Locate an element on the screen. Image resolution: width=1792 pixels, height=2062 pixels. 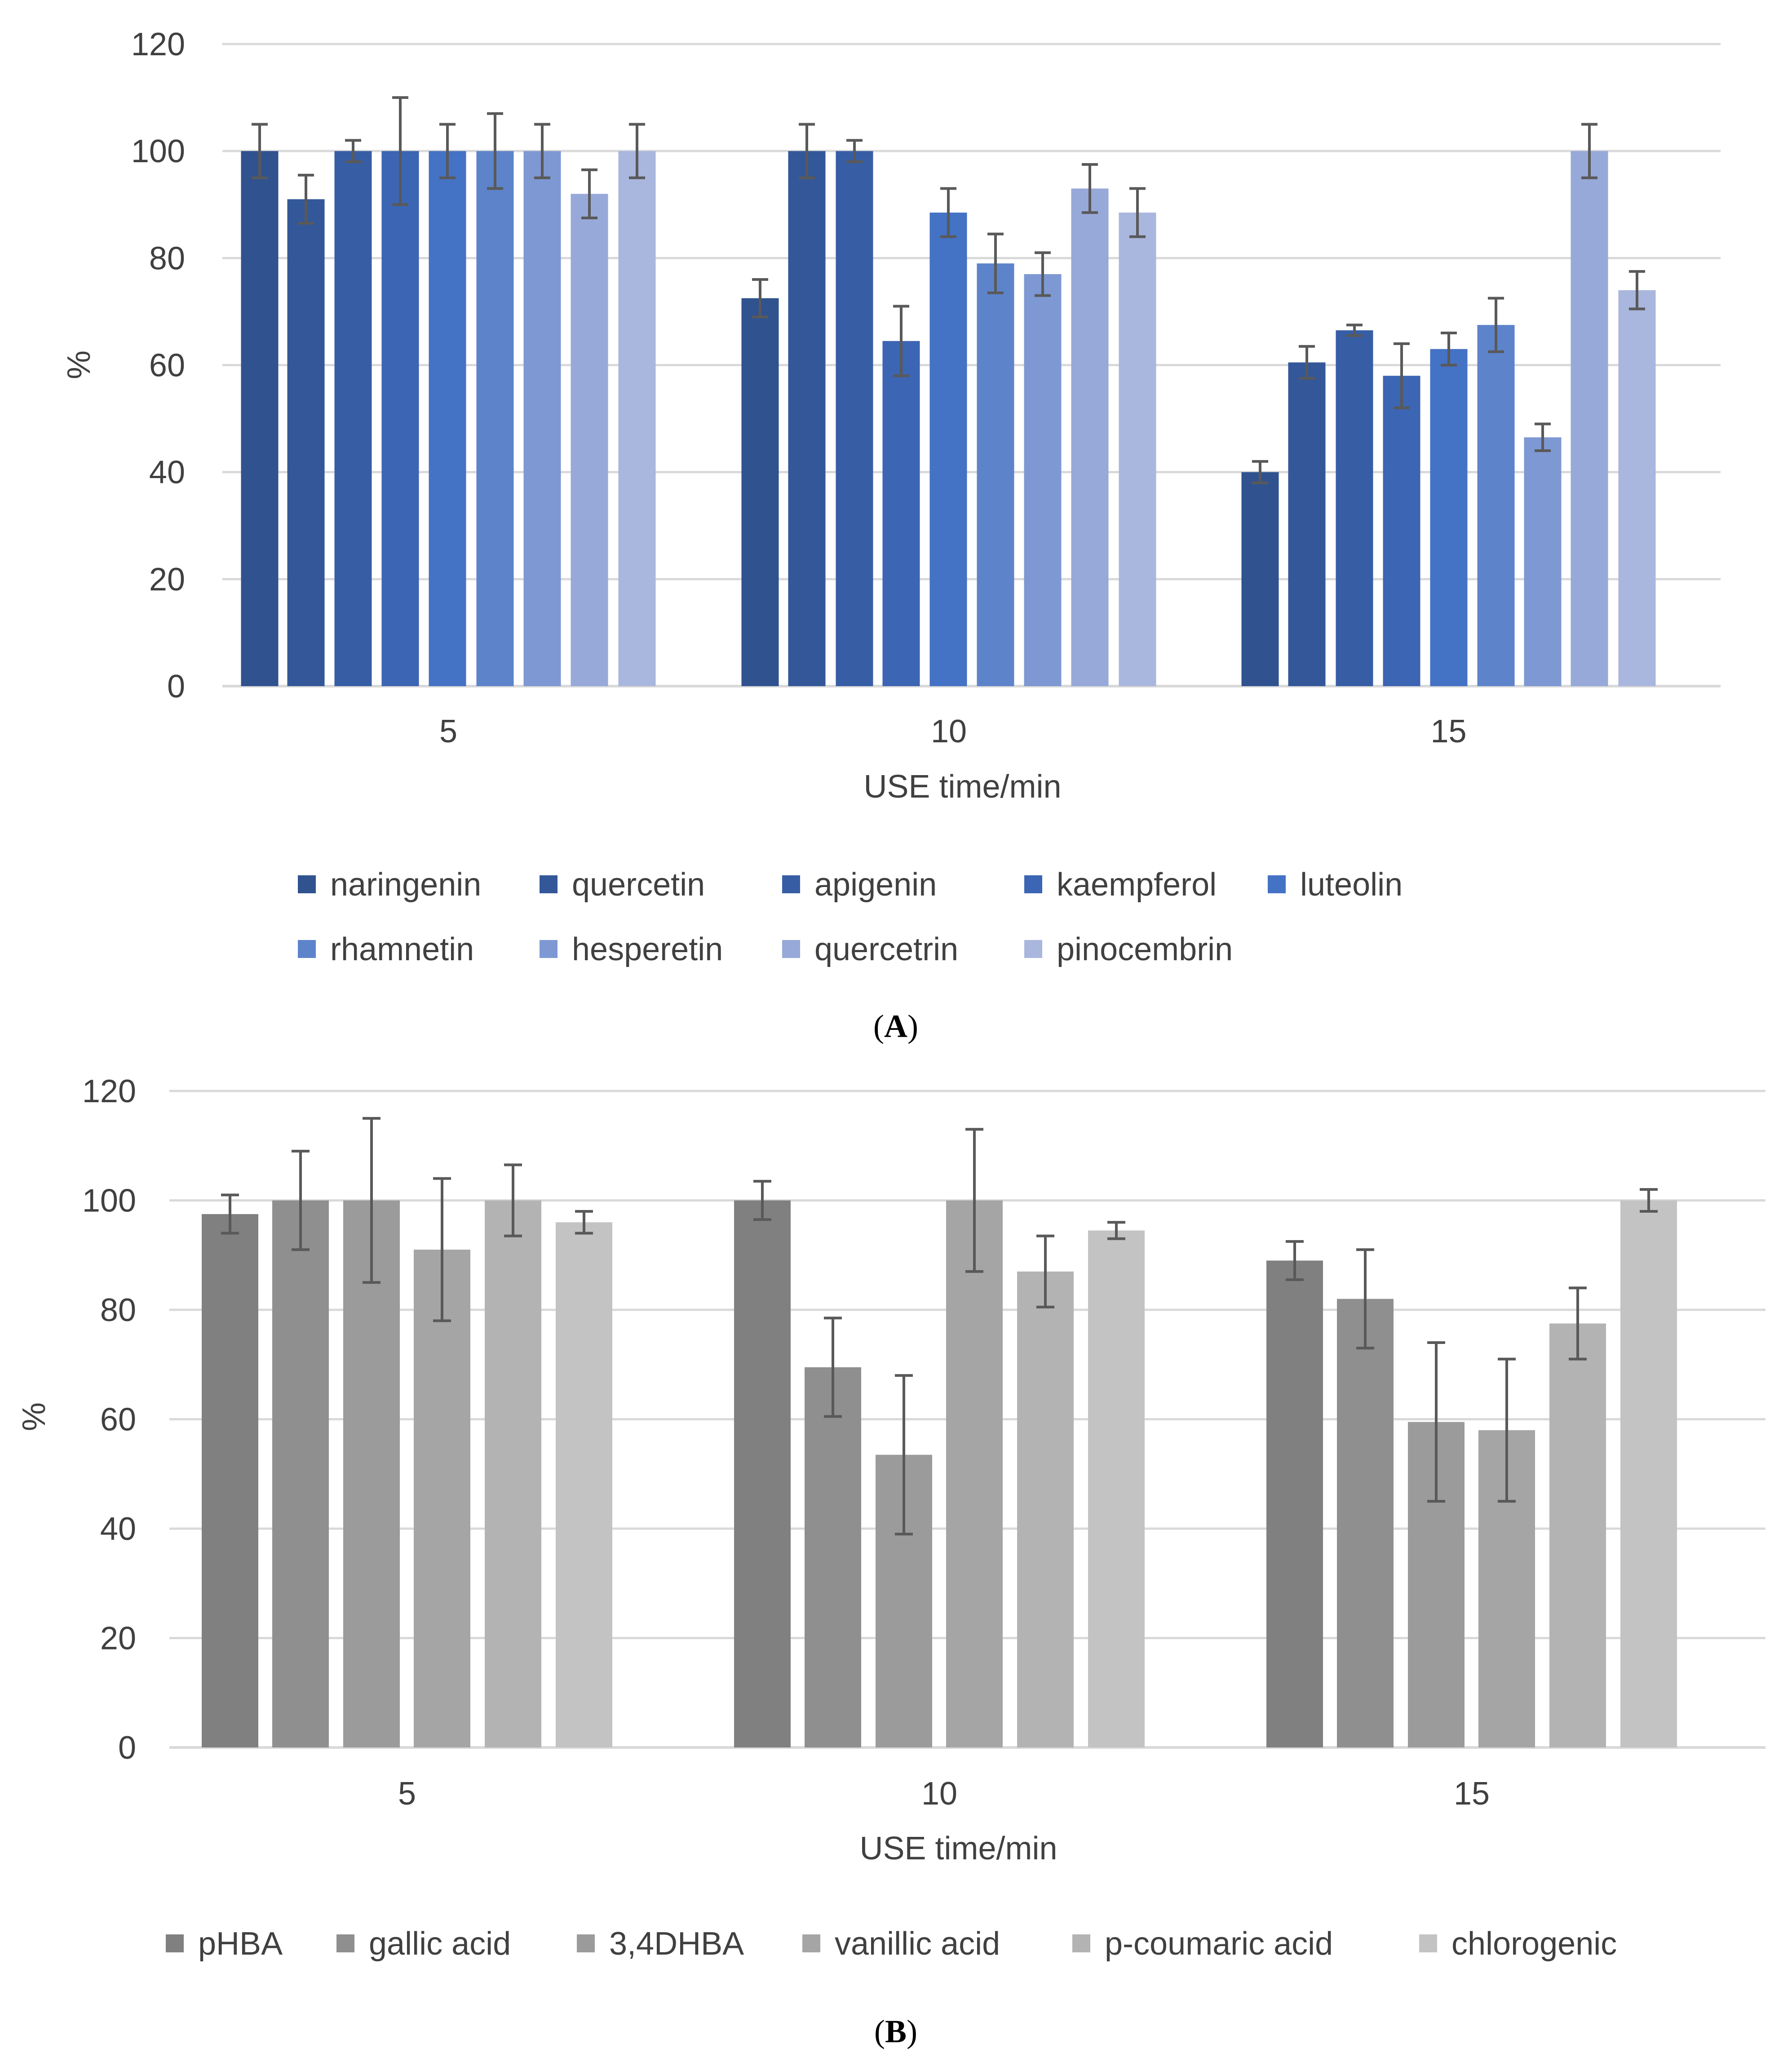
legend-item: kaempferol is located at coordinates (1121, 885).